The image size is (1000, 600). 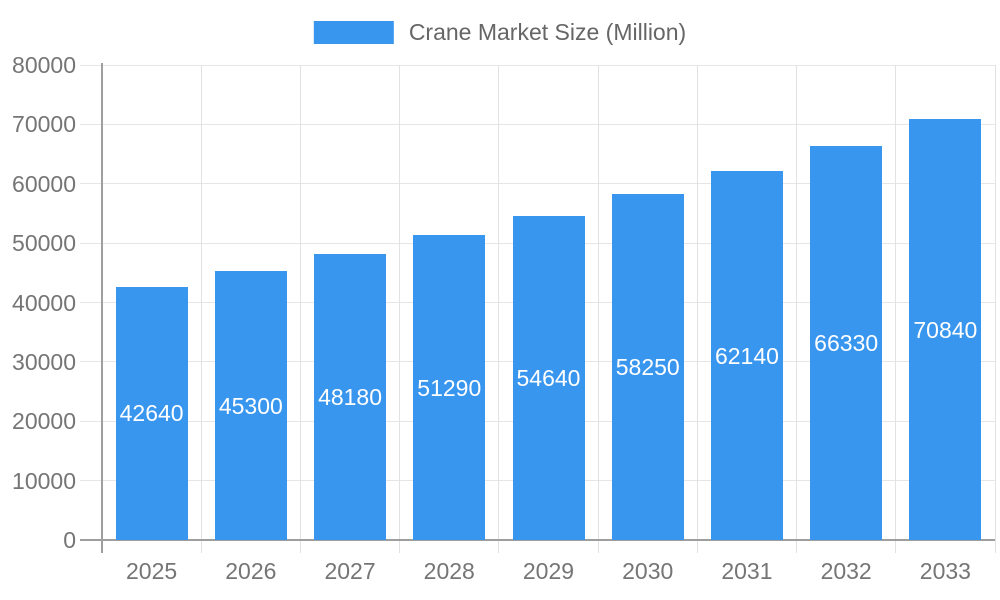 I want to click on y-axis-tick-label: 80000, so click(x=44, y=65).